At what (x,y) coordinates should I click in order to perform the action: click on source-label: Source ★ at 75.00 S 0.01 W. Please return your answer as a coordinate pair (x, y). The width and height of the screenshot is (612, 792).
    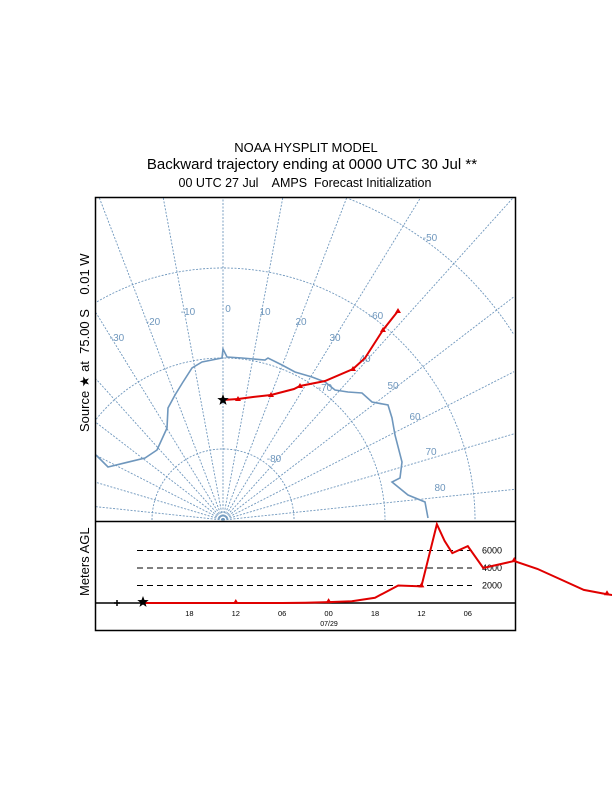
    Looking at the image, I should click on (84, 342).